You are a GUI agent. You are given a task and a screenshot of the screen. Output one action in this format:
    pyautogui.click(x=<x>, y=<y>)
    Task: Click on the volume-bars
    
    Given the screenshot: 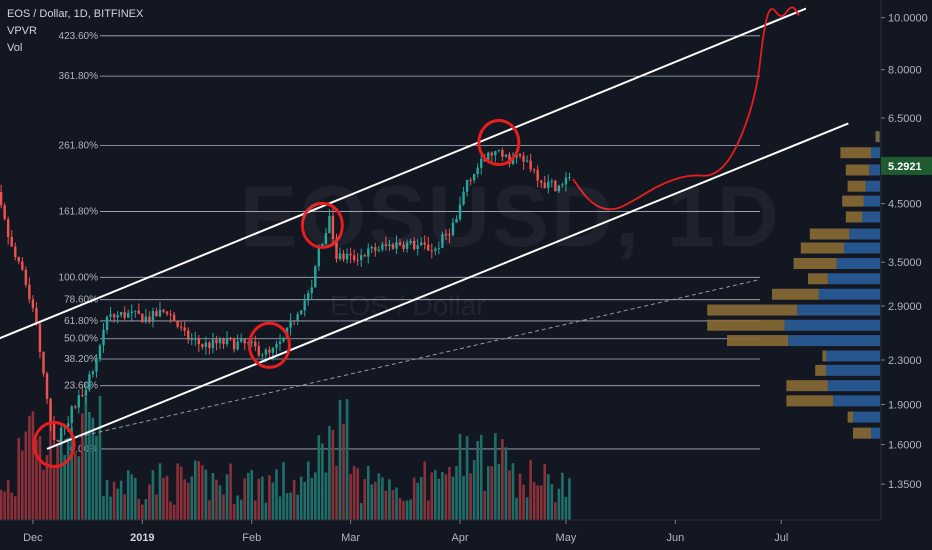 What is the action you would take?
    pyautogui.click(x=285, y=457)
    